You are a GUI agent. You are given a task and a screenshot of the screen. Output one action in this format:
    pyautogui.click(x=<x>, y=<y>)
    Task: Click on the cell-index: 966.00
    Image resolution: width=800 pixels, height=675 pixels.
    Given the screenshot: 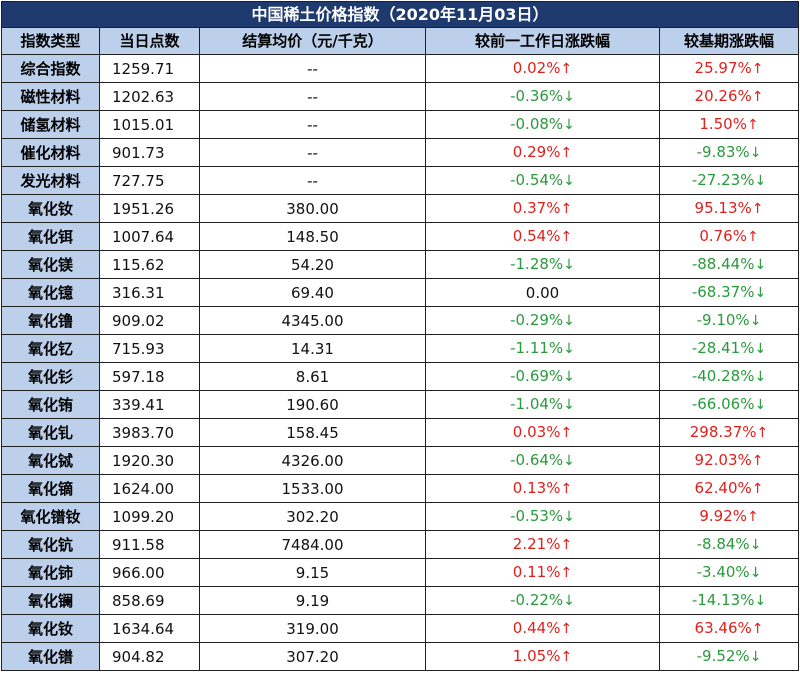 What is the action you would take?
    pyautogui.click(x=149, y=572)
    